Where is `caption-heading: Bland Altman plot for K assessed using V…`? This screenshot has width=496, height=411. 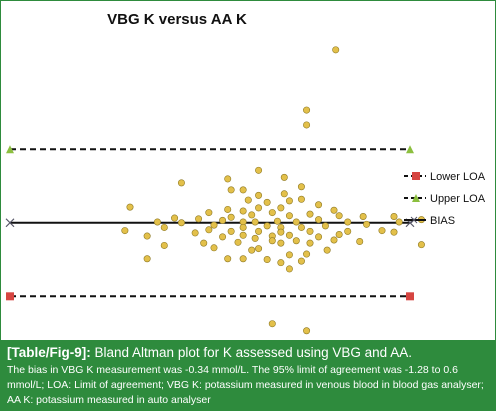
caption-heading: Bland Altman plot for K assessed using V… is located at coordinates (253, 352).